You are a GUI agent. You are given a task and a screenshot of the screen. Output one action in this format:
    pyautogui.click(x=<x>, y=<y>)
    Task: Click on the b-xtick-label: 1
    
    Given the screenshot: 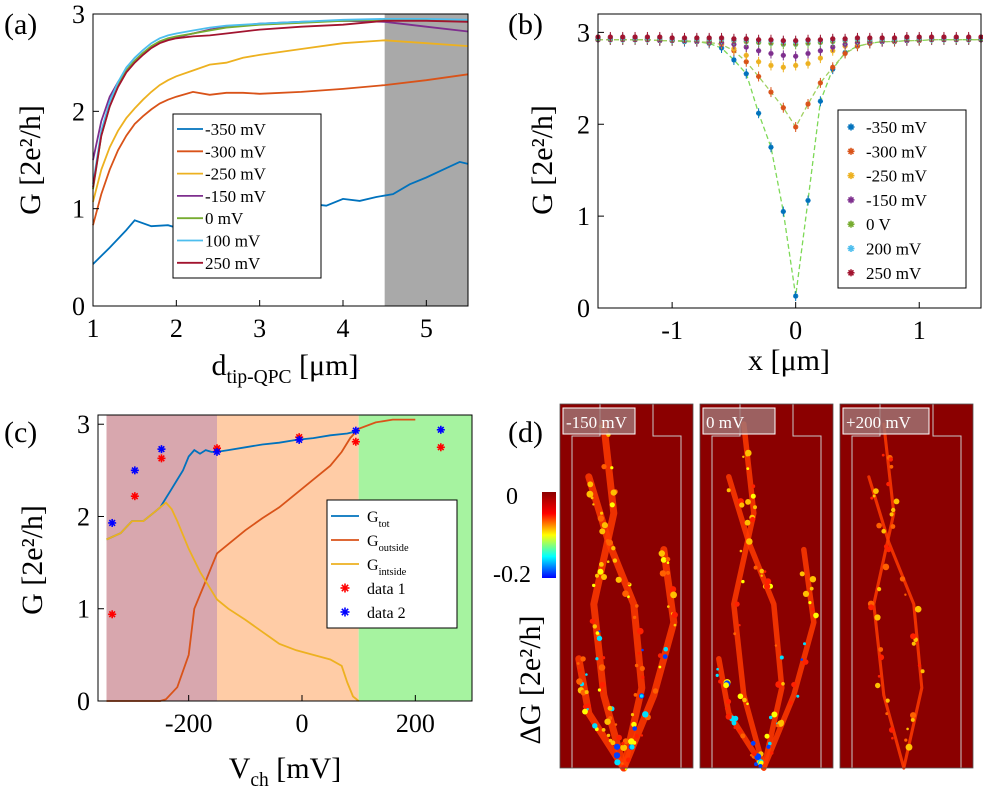 What is the action you would take?
    pyautogui.click(x=919, y=330)
    